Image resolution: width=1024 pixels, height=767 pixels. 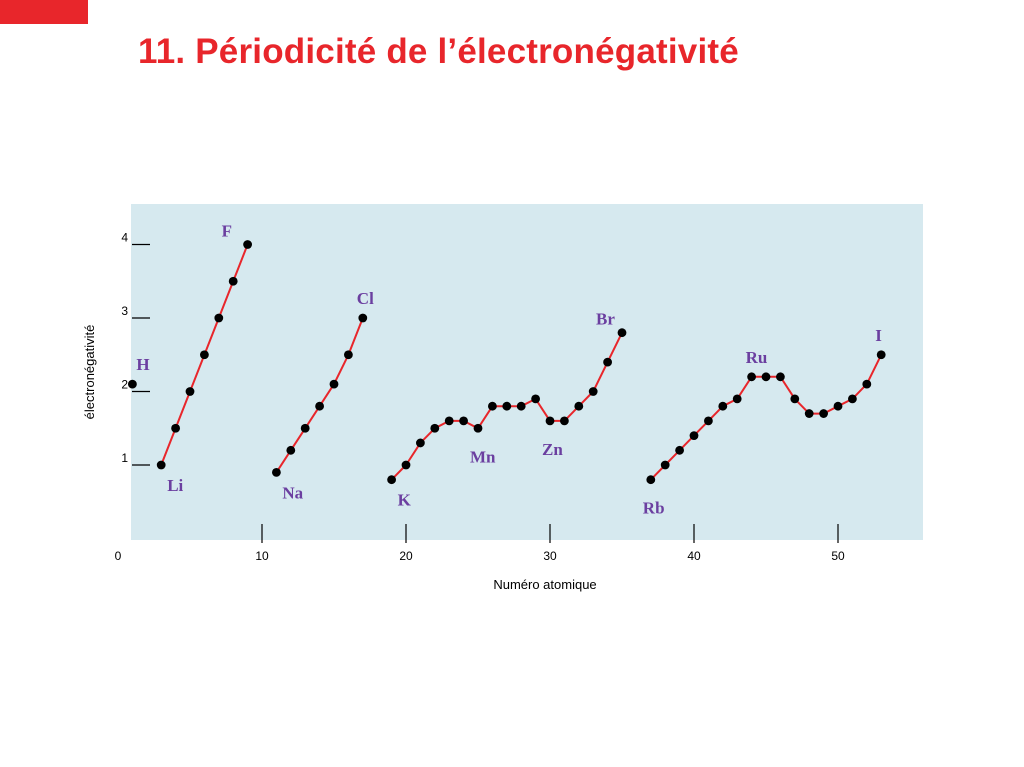 I want to click on element-label-cl: Cl, so click(x=365, y=298).